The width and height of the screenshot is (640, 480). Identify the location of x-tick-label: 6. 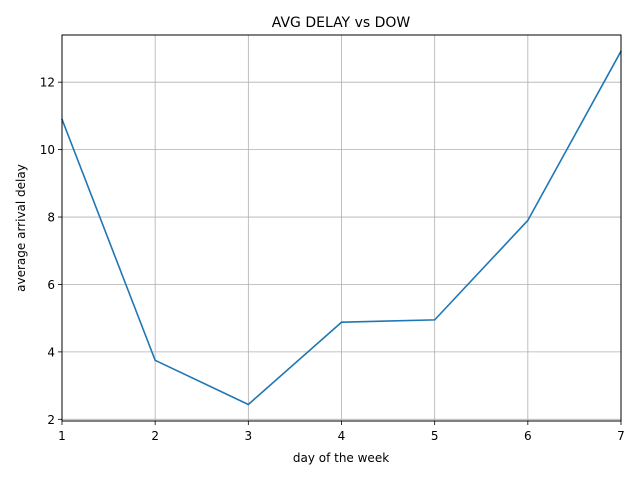
(528, 436).